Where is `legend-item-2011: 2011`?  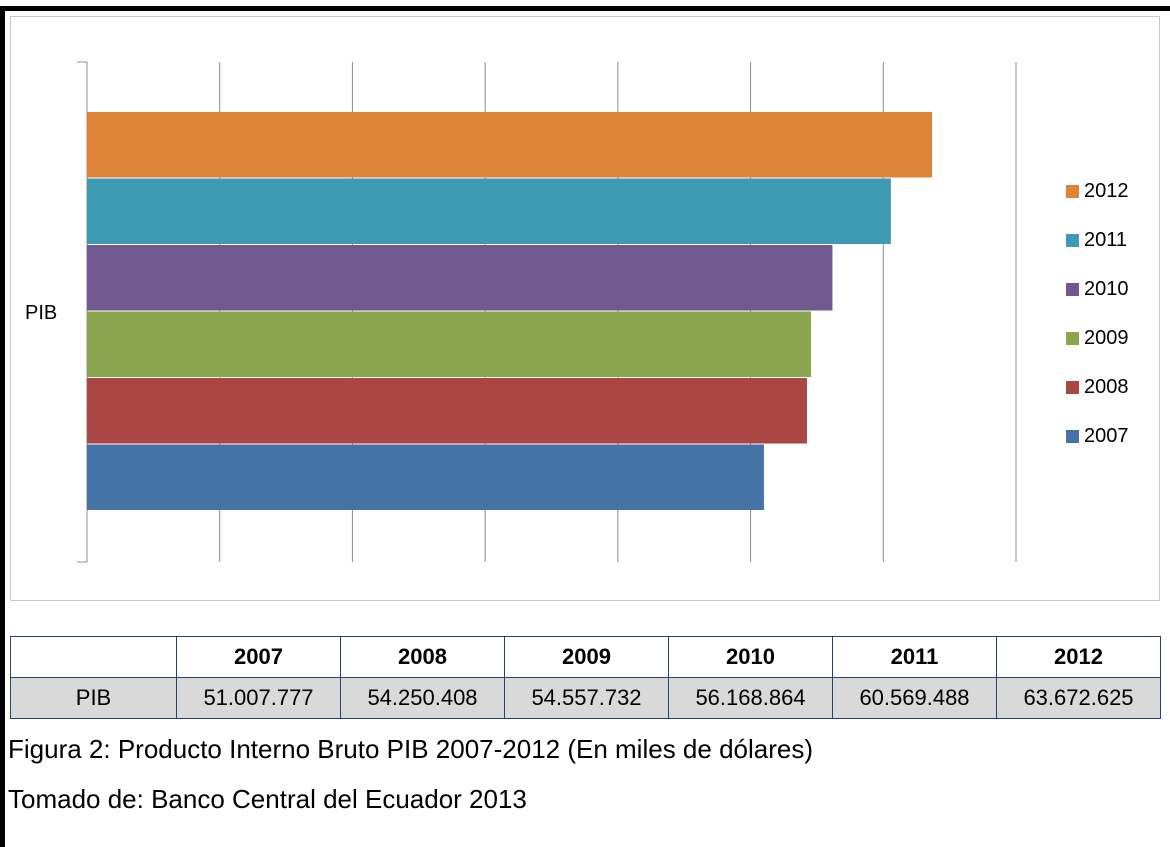
legend-item-2011: 2011 is located at coordinates (1116, 240).